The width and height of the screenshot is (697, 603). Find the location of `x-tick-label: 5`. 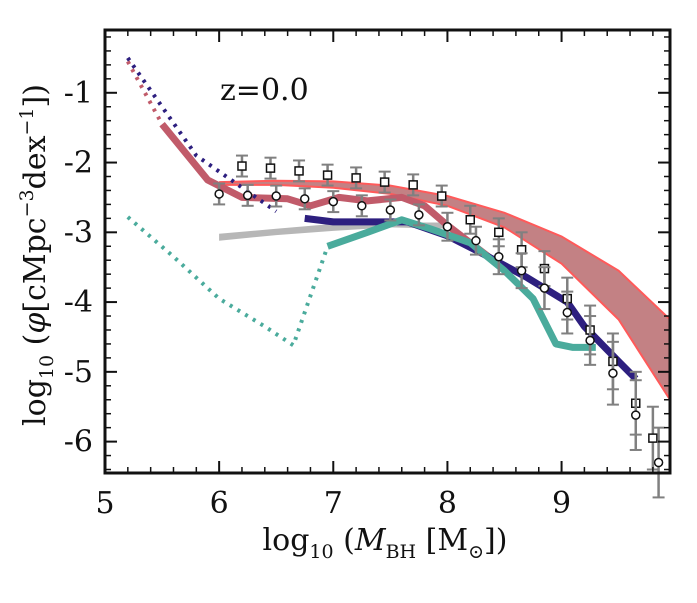

x-tick-label: 5 is located at coordinates (104, 503).